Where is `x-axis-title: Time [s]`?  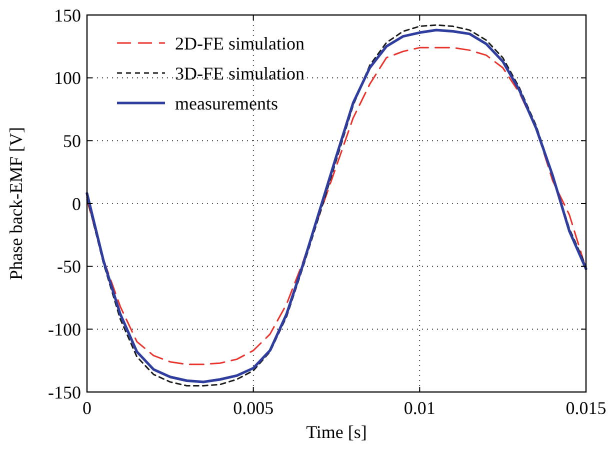 x-axis-title: Time [s] is located at coordinates (336, 432).